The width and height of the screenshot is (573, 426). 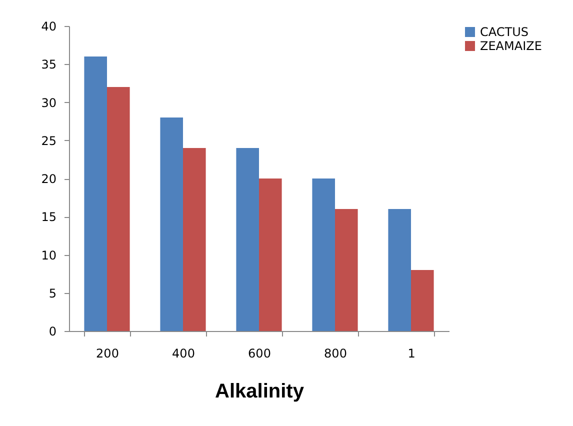 What do you see at coordinates (48, 217) in the screenshot?
I see `y-tick-label: 15` at bounding box center [48, 217].